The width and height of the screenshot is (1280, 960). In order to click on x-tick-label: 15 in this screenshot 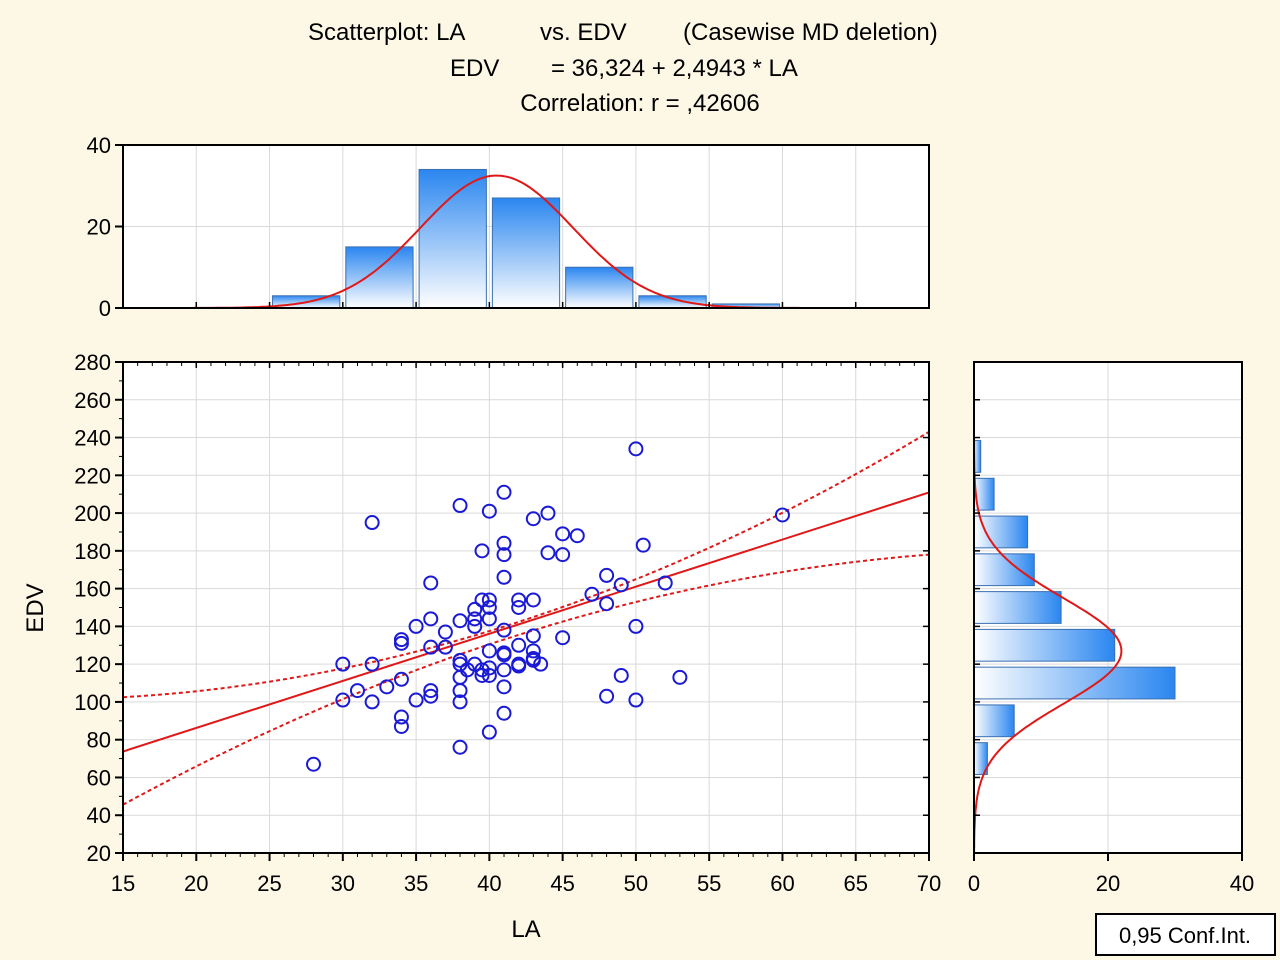, I will do `click(123, 883)`.